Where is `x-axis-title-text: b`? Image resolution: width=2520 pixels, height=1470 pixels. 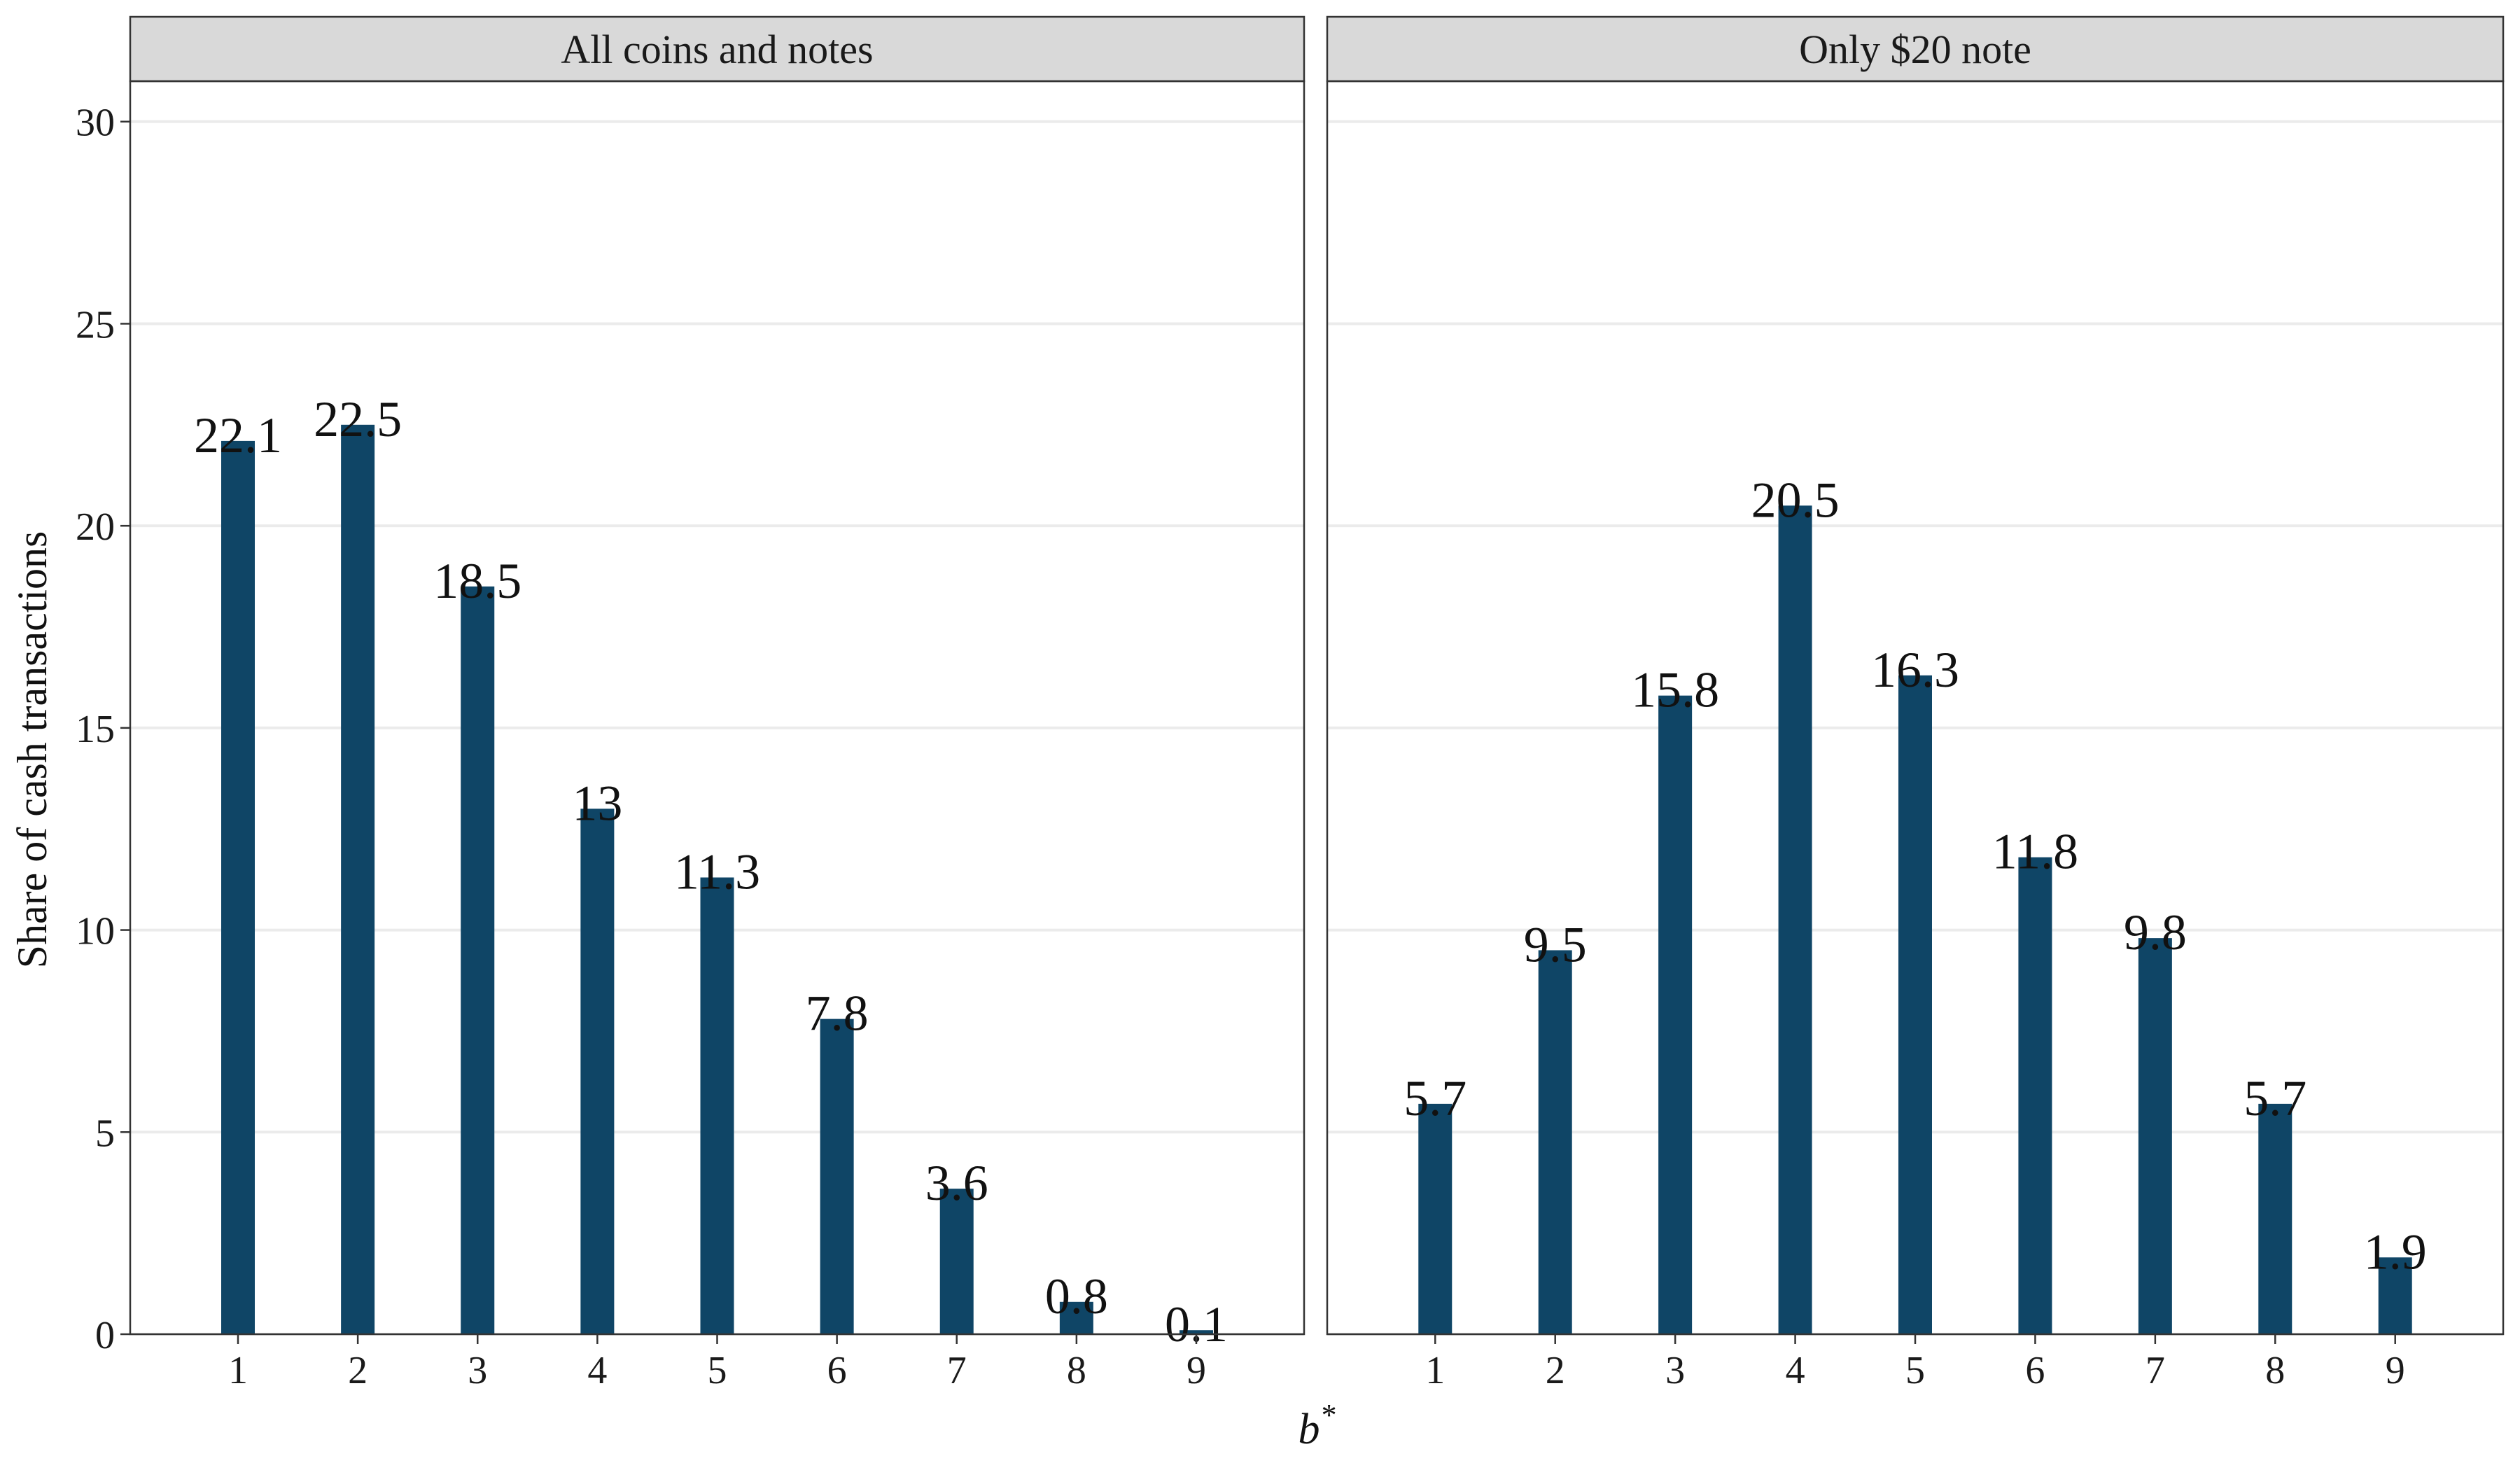 x-axis-title-text: b is located at coordinates (1309, 1429).